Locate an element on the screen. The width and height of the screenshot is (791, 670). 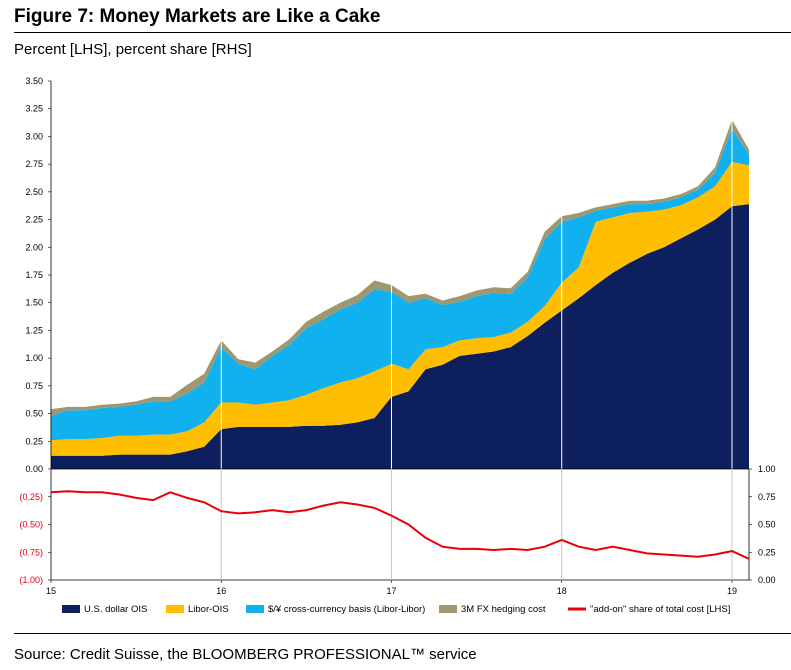
upper-y-tick-label: 1.00 is located at coordinates (34, 358).